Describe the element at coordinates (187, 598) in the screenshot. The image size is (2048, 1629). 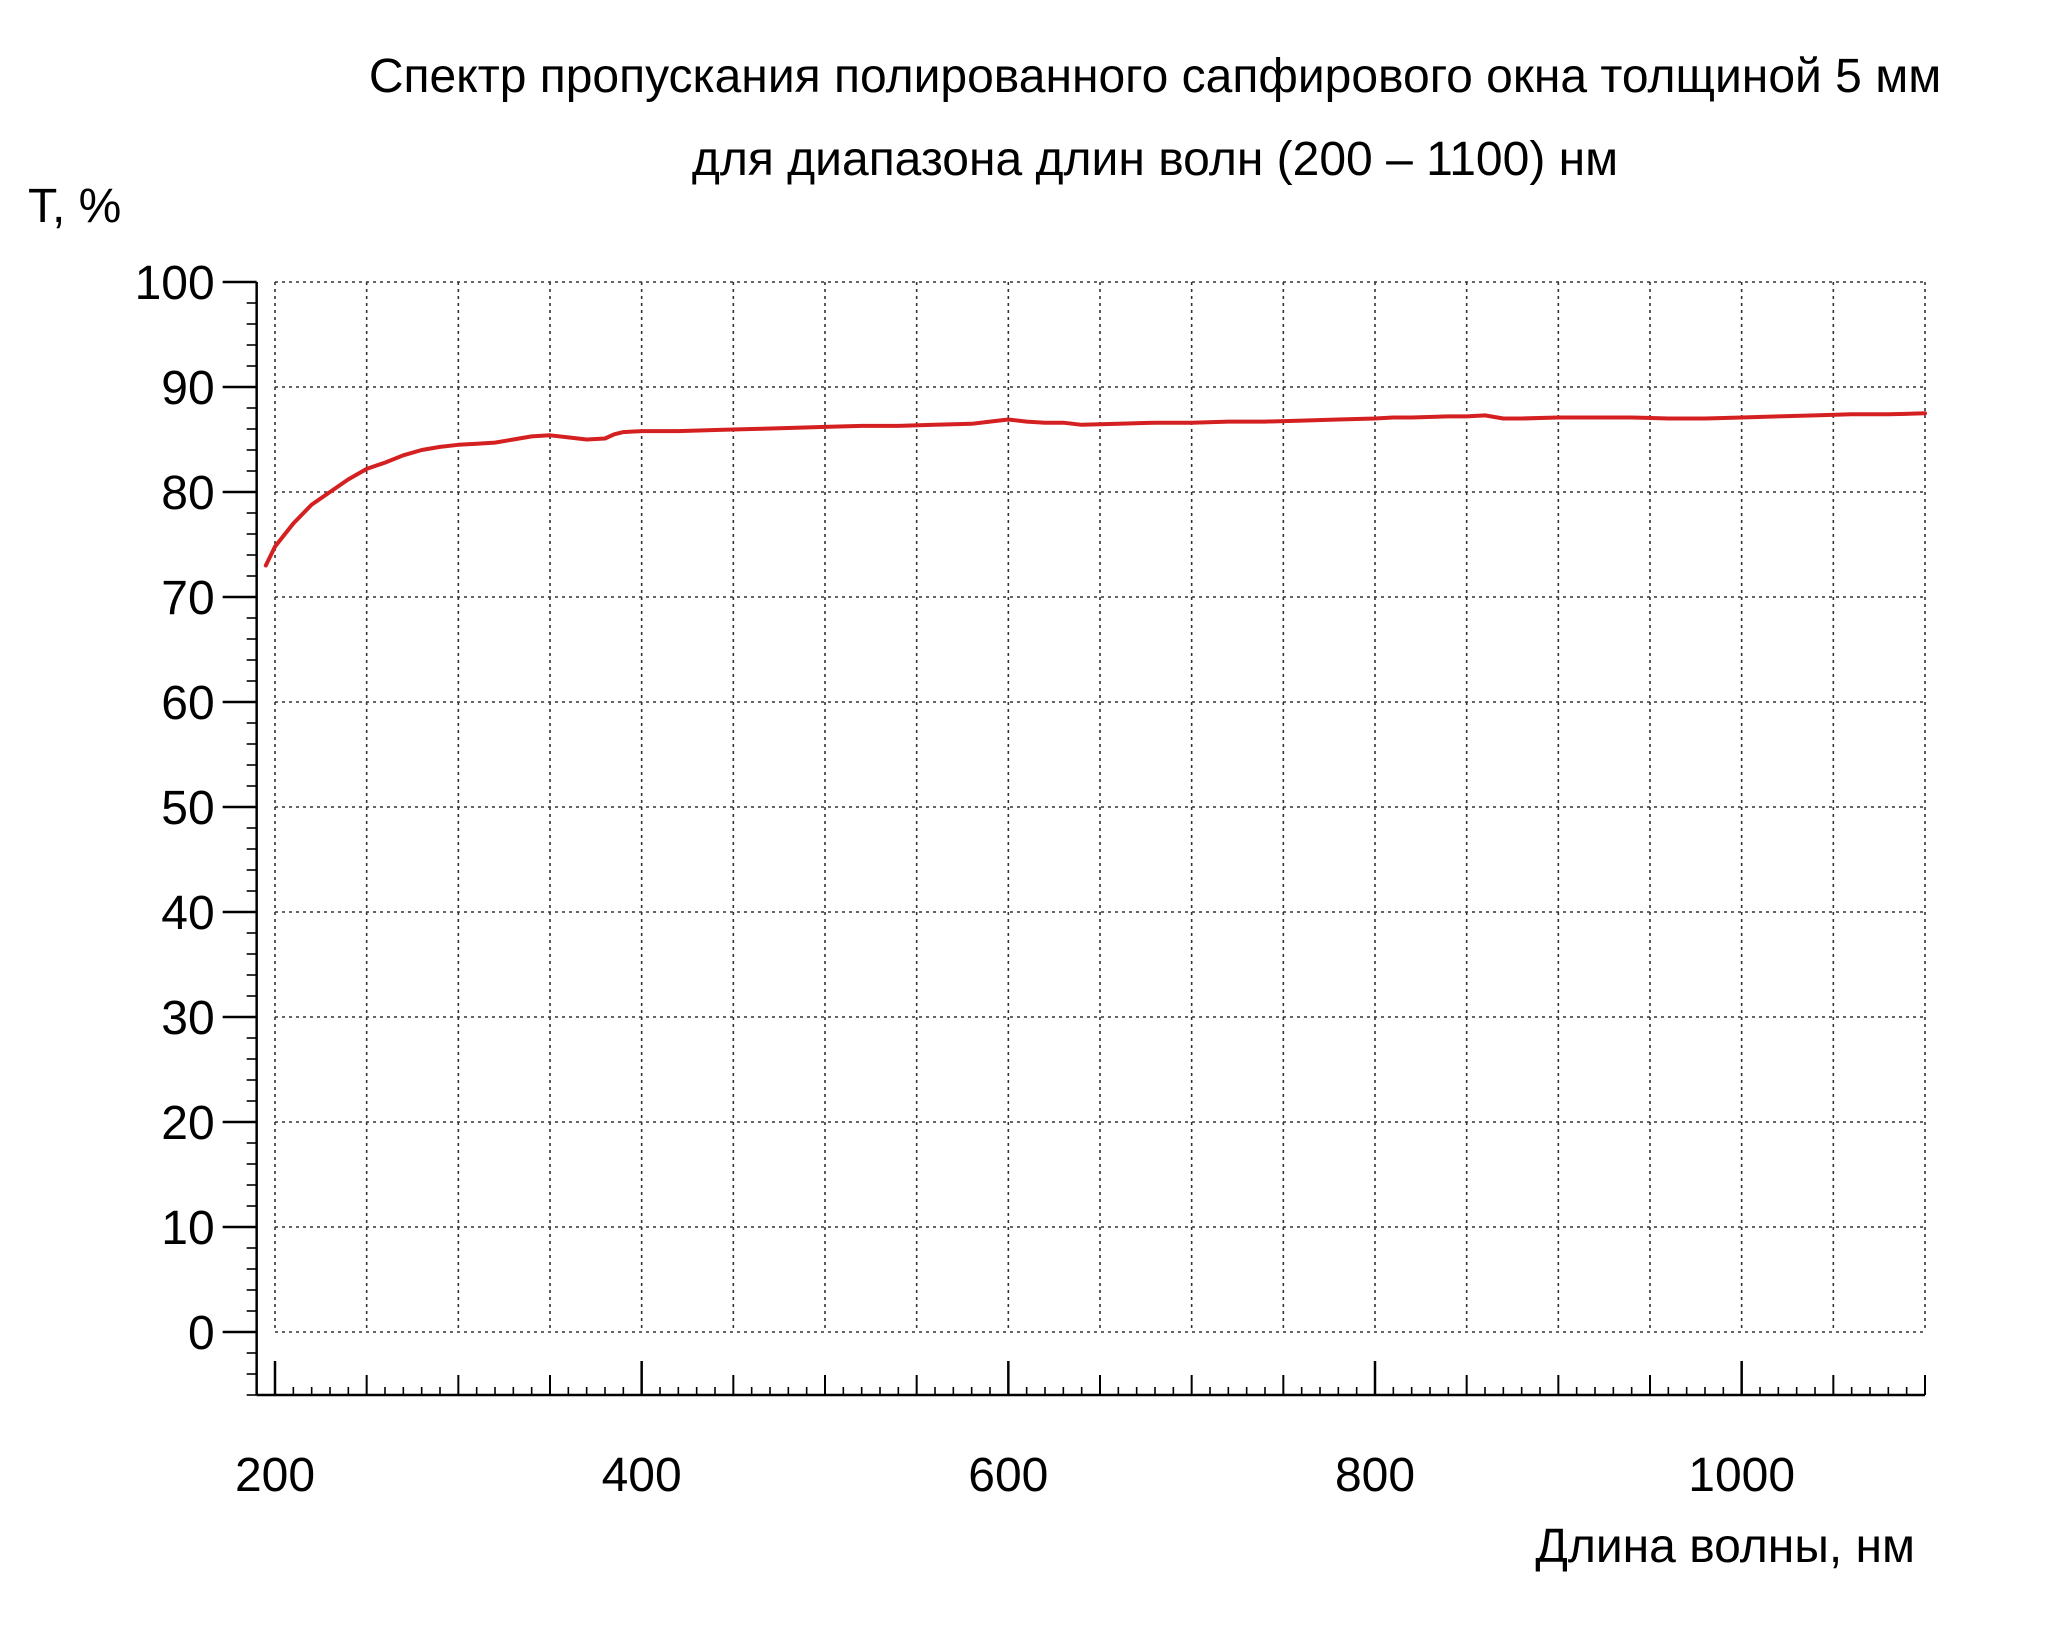
I see `y-tick-label: 70` at that location.